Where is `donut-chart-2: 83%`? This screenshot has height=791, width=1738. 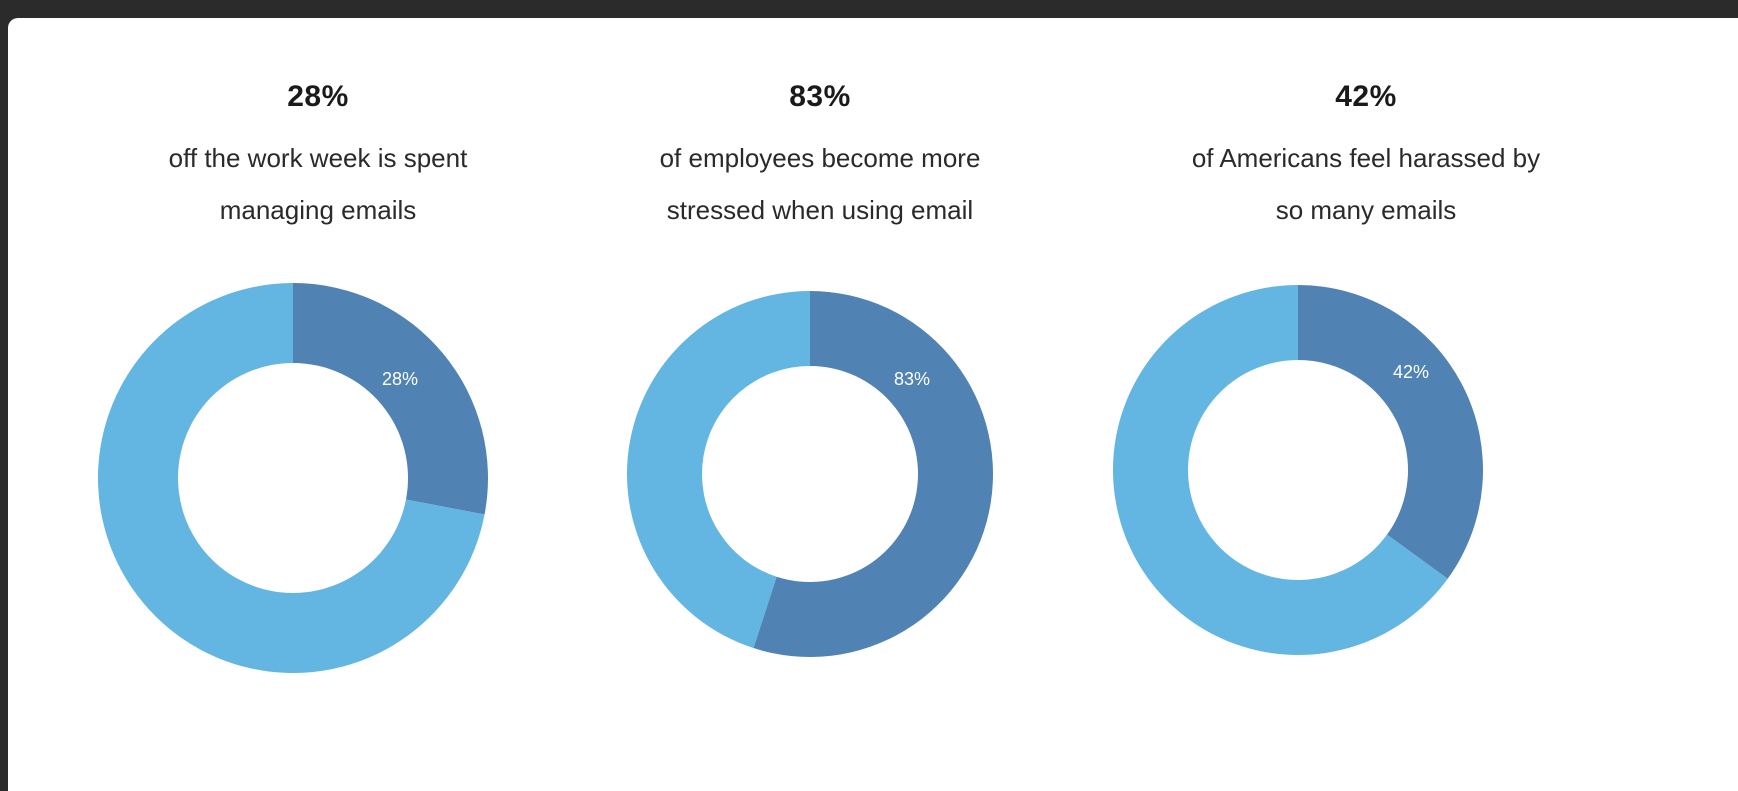
donut-chart-2: 83% is located at coordinates (810, 474).